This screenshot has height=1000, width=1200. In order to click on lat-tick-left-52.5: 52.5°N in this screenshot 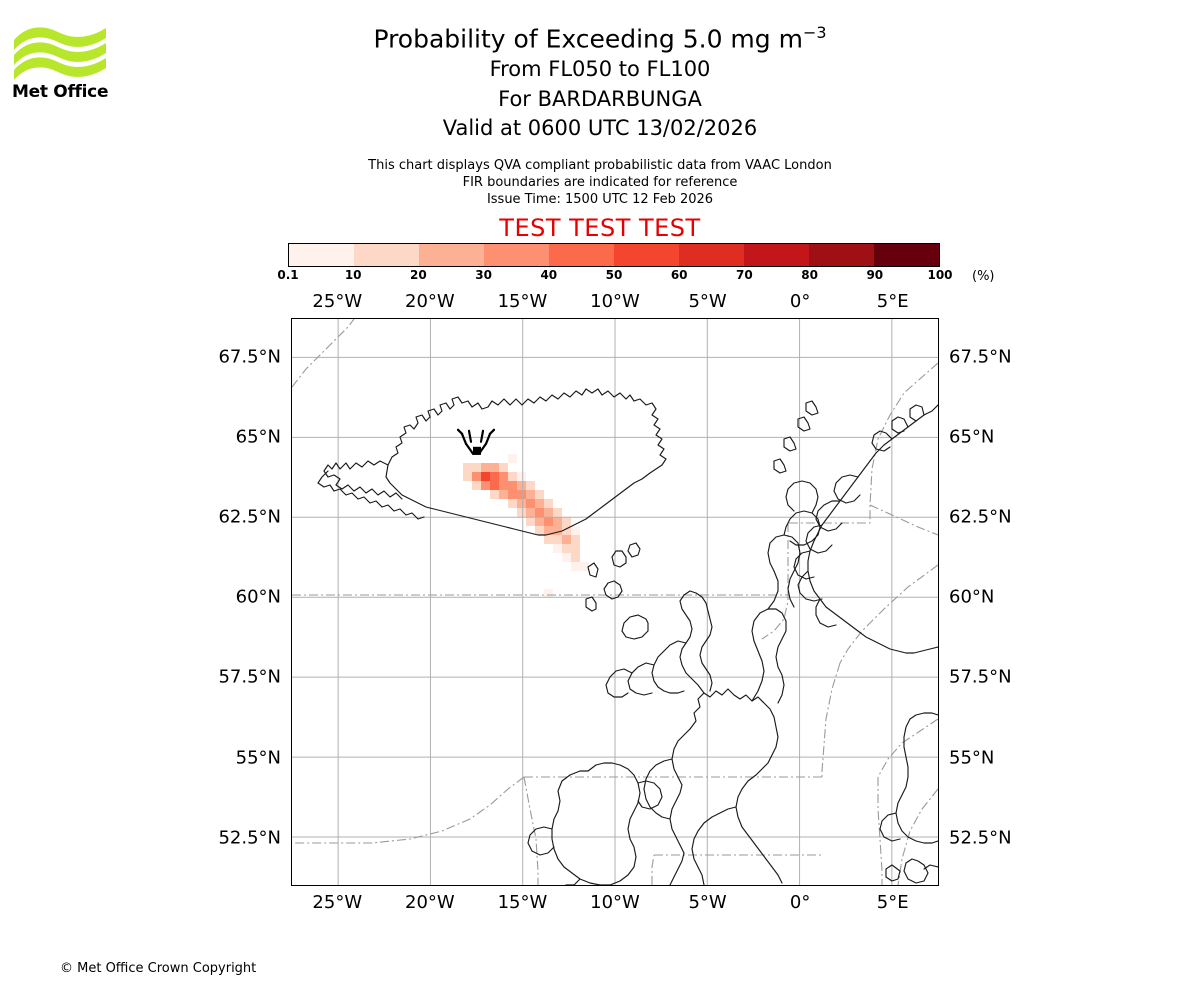, I will do `click(249, 838)`.